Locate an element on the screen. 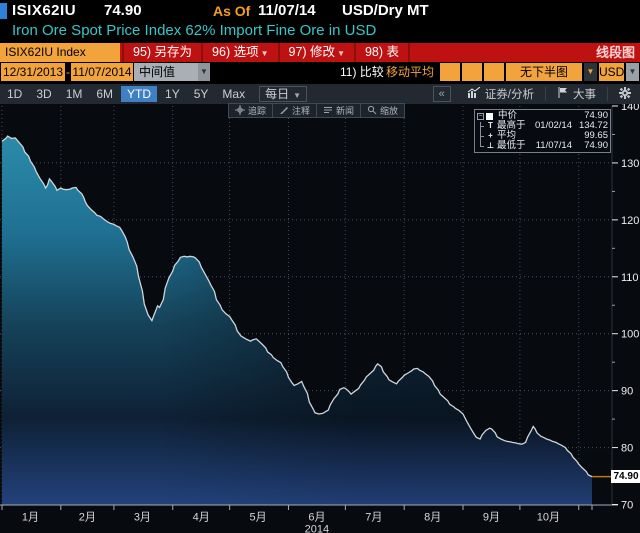  tab-6m: 6M is located at coordinates (105, 94).